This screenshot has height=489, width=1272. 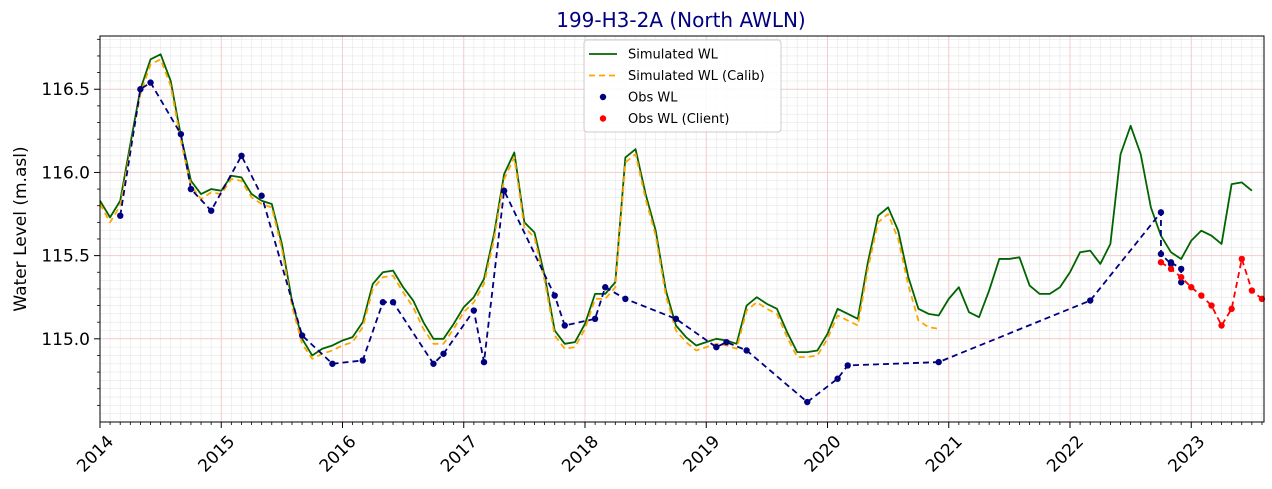 What do you see at coordinates (681, 20) in the screenshot?
I see `chart-title: 199-H3-2A (North AWLN)` at bounding box center [681, 20].